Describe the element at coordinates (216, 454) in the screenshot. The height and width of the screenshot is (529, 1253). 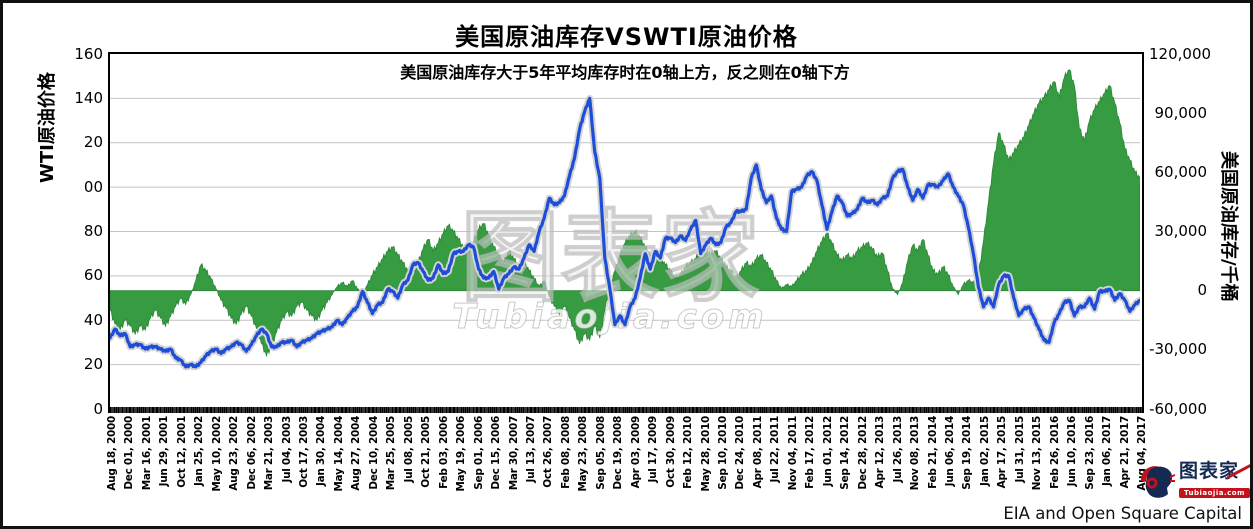
I see `x-axis-tick-label: May 10, 2002` at that location.